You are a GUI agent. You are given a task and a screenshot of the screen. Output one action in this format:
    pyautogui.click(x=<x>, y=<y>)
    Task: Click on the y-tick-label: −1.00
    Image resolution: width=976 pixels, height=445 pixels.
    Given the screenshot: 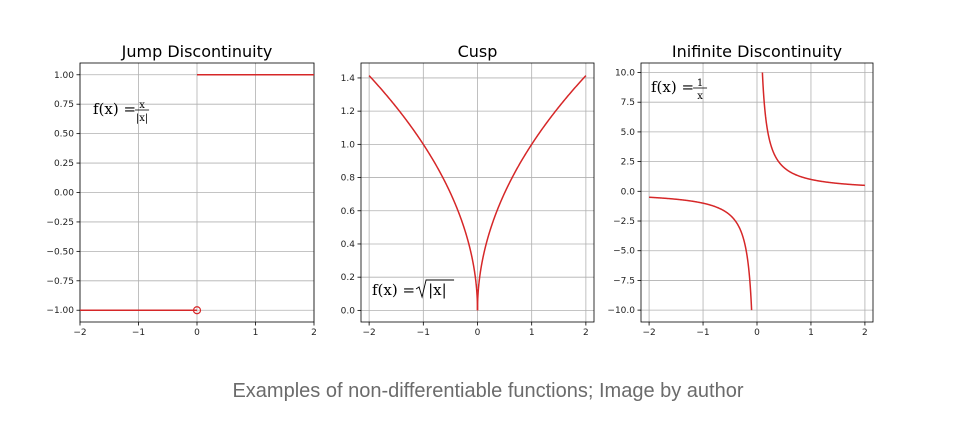 What is the action you would take?
    pyautogui.click(x=60, y=311)
    